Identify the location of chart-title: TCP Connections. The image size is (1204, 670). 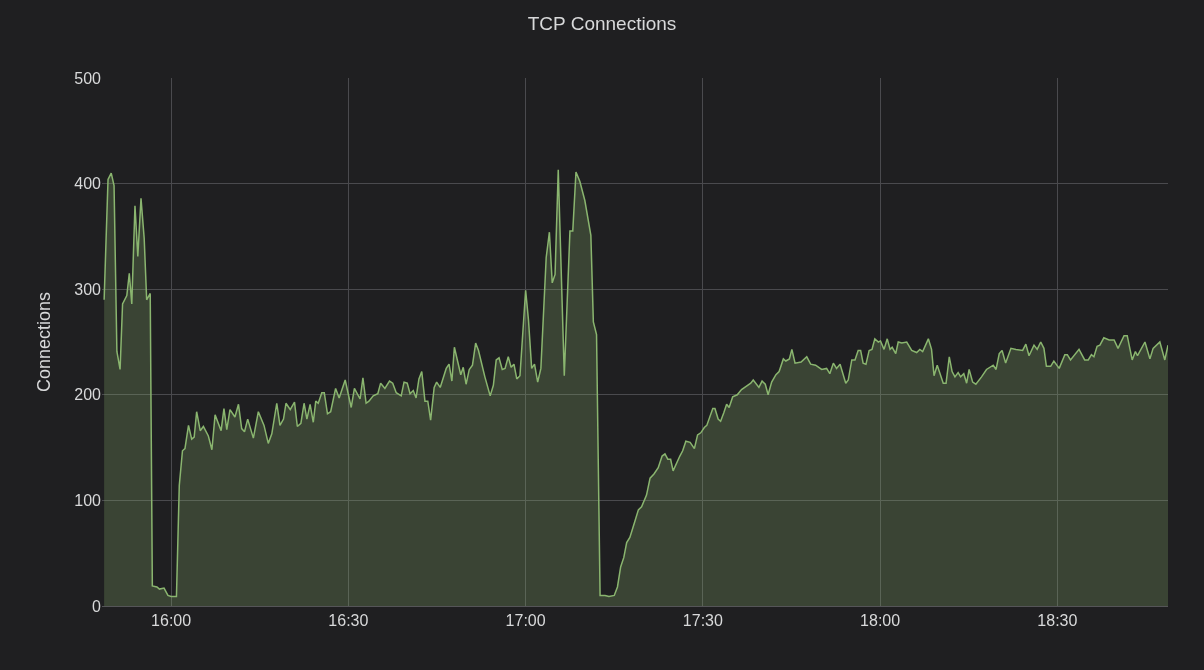
(602, 24).